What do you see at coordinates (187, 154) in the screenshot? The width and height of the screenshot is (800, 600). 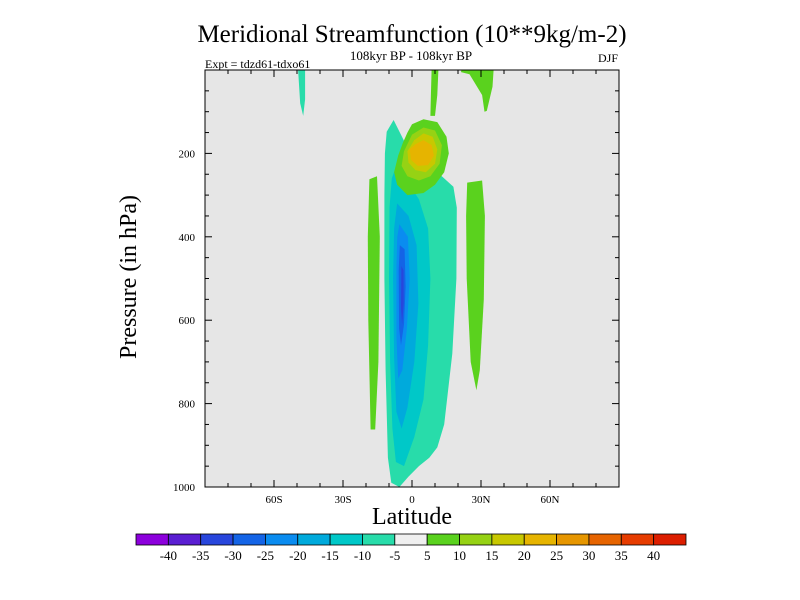 I see `y-tick-label: 200` at bounding box center [187, 154].